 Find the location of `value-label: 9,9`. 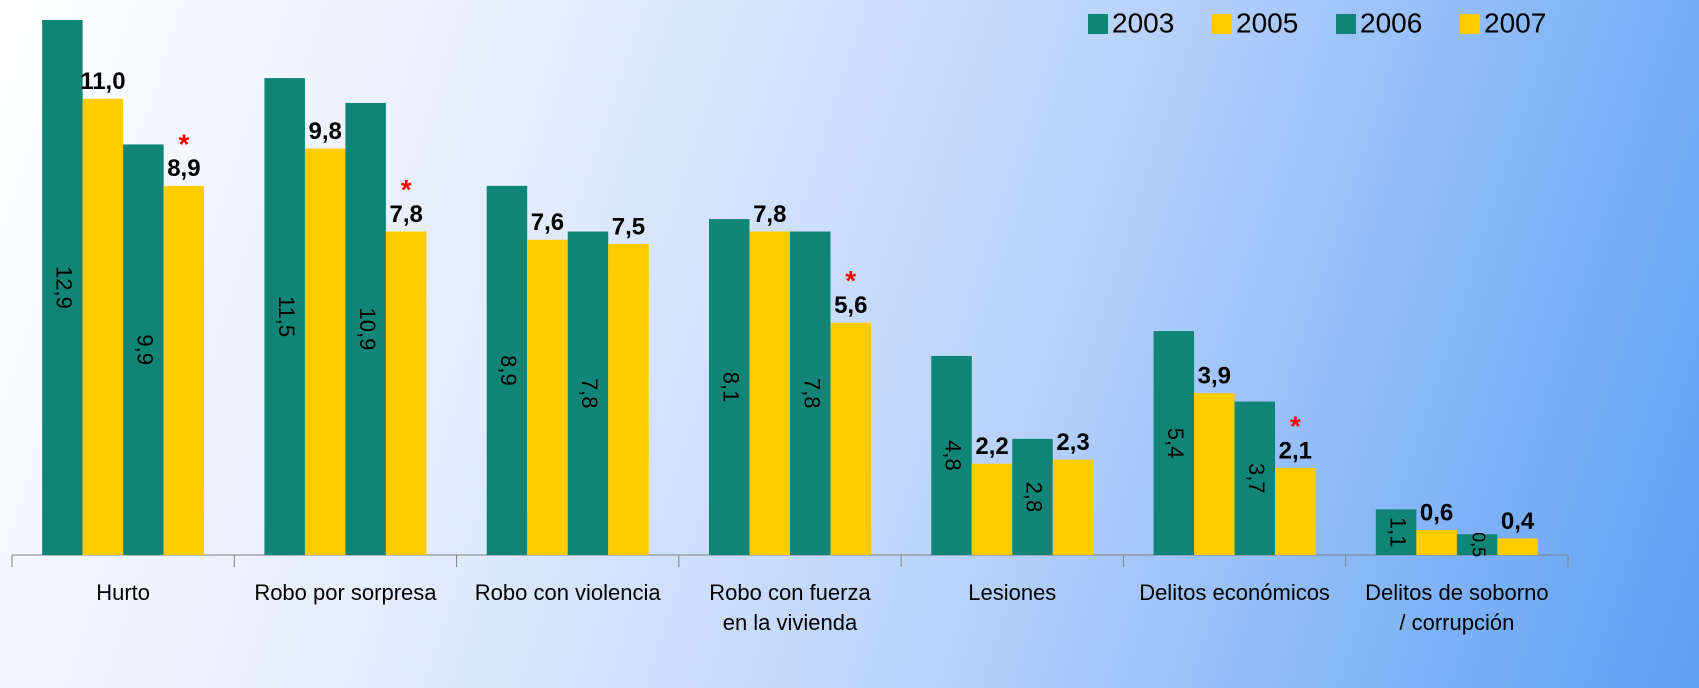

value-label: 9,9 is located at coordinates (145, 349).